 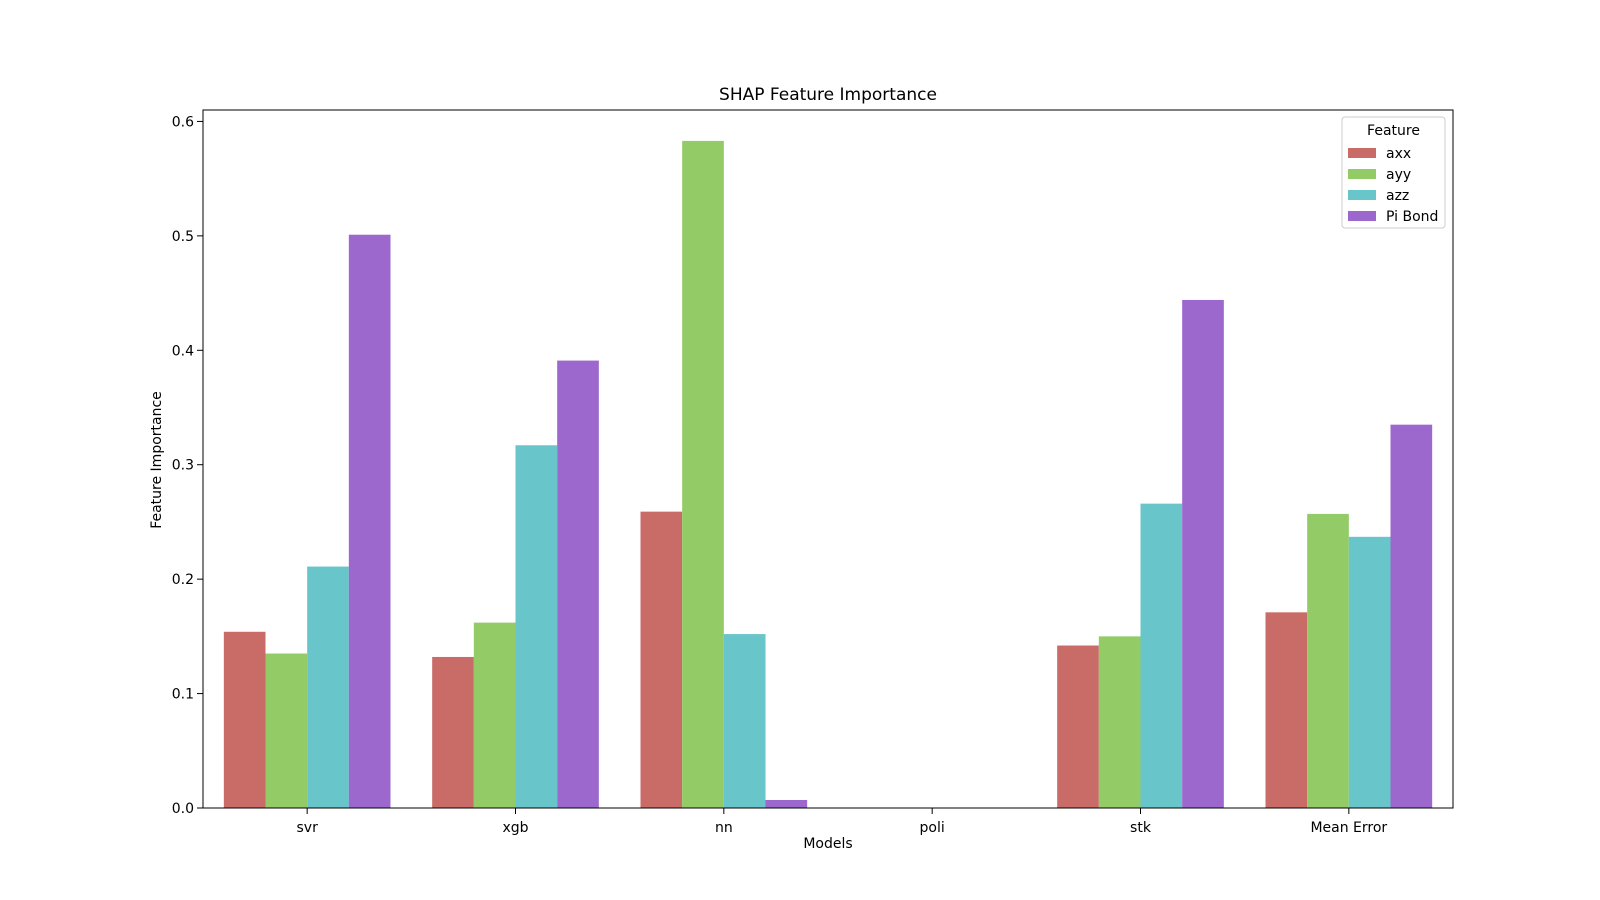 What do you see at coordinates (1328, 660) in the screenshot?
I see `bar-ayy-mean-error` at bounding box center [1328, 660].